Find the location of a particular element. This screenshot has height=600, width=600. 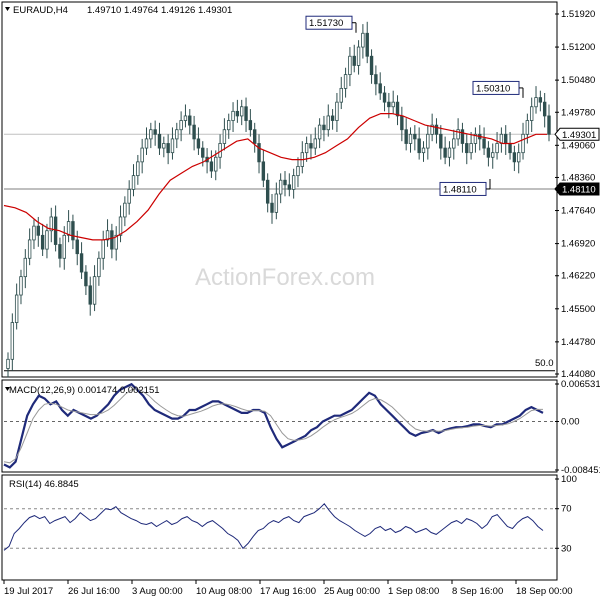

x-tick-label: 17 Aug 16:00 is located at coordinates (288, 591).